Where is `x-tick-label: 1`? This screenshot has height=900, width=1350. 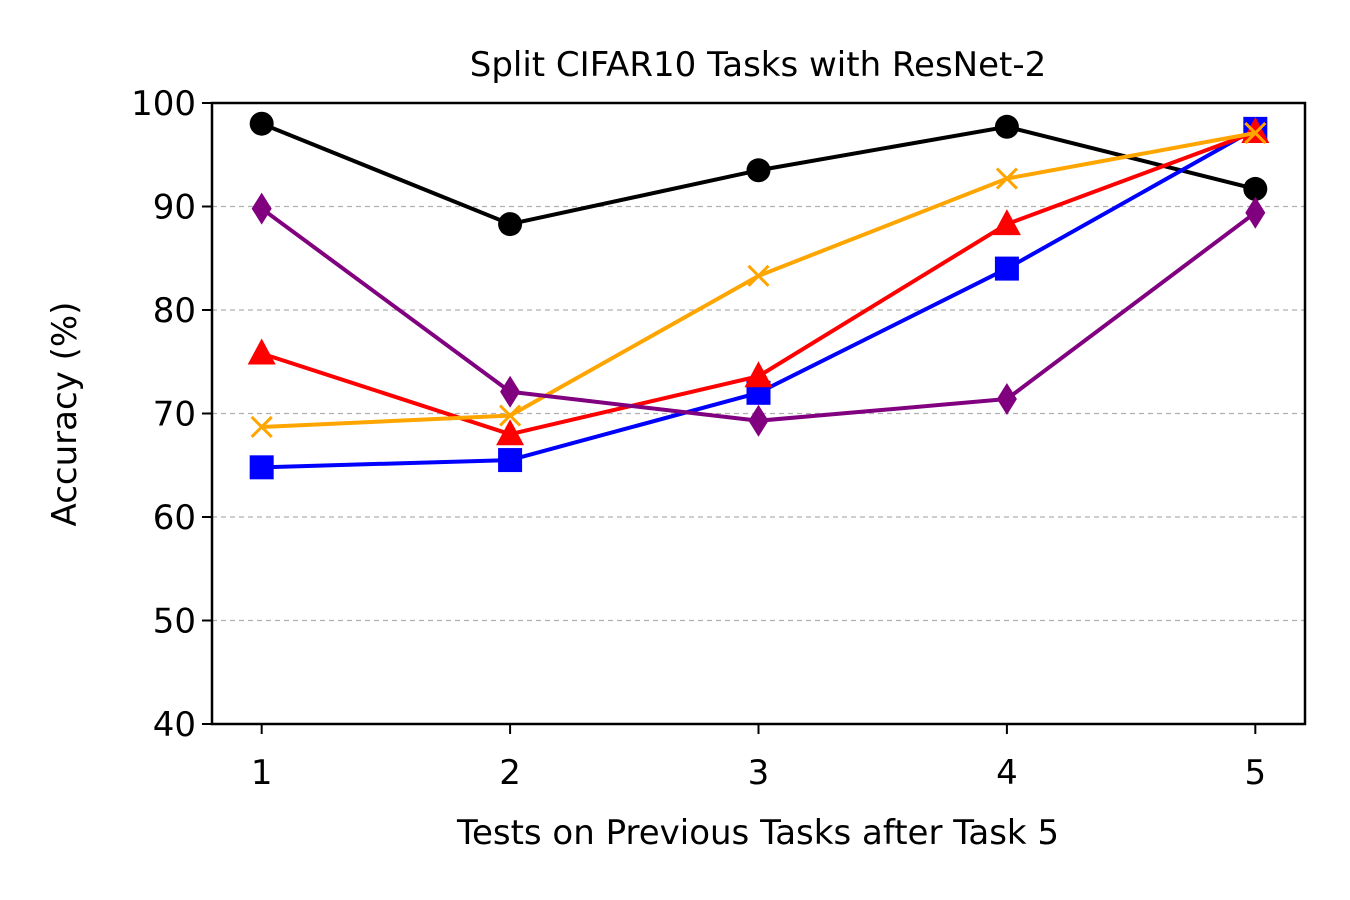 x-tick-label: 1 is located at coordinates (262, 773).